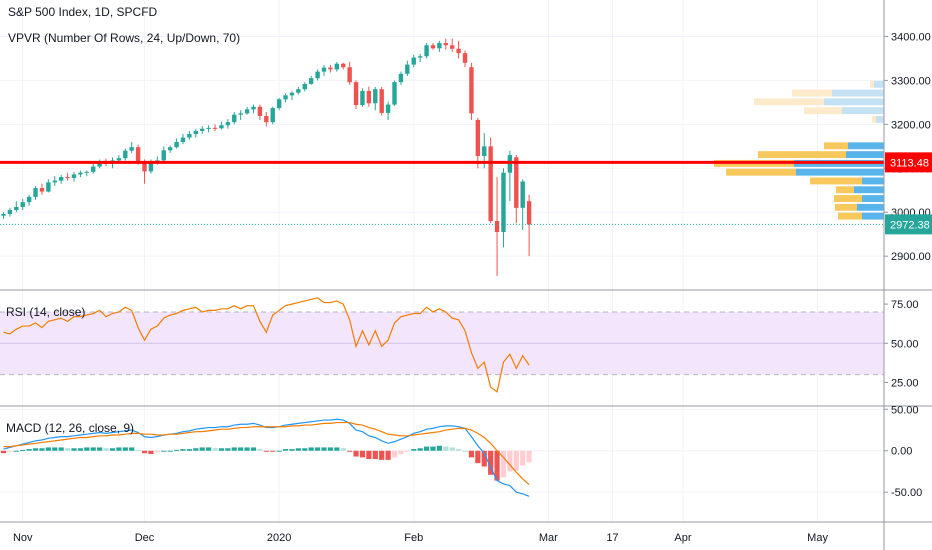  Describe the element at coordinates (911, 37) in the screenshot. I see `price-tick-label: 3400.00` at that location.